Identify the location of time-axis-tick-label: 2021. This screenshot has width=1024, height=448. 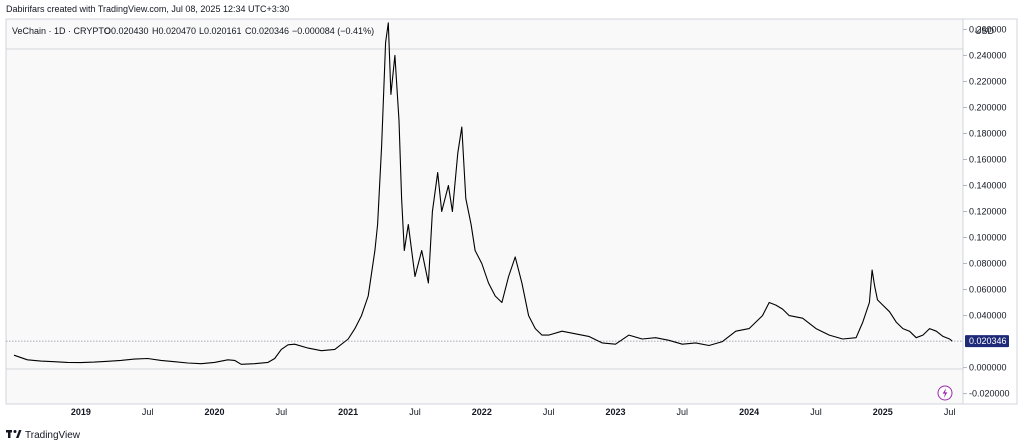
(348, 412).